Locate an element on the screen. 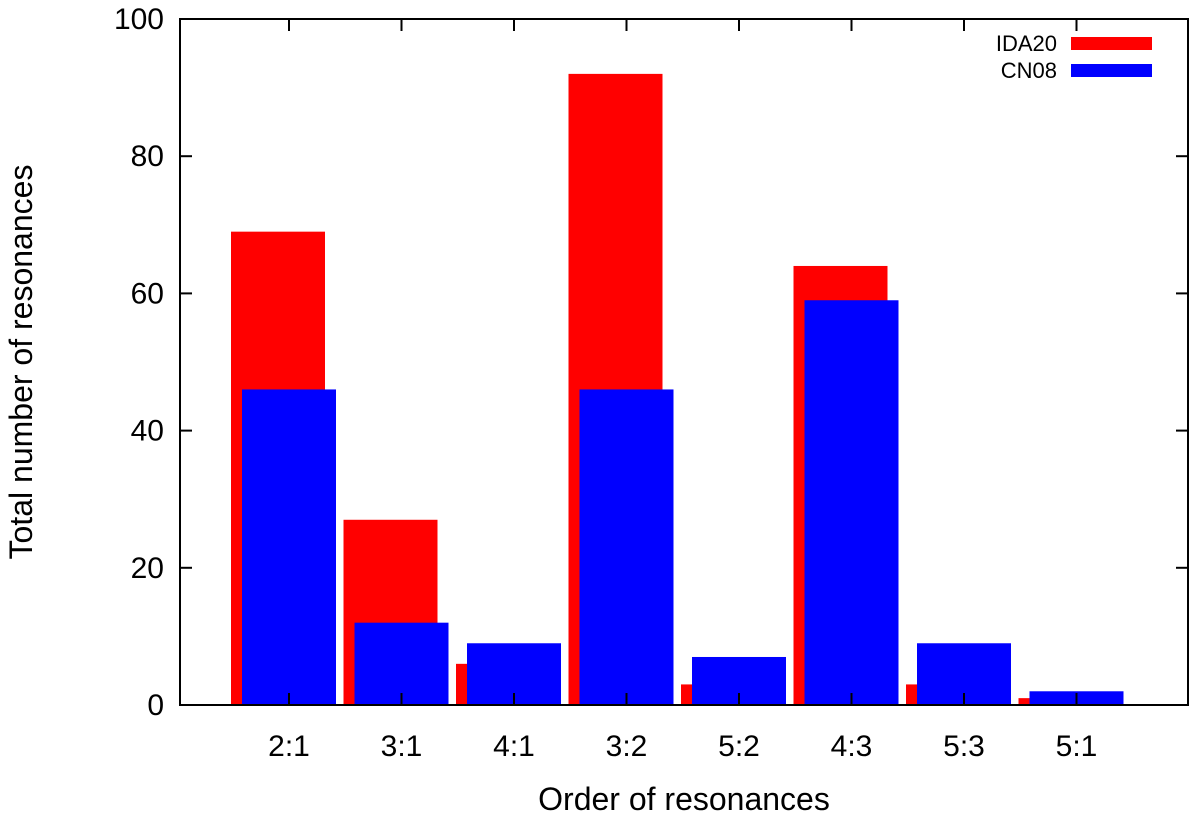  y-tick-label: 80 is located at coordinates (147, 156).